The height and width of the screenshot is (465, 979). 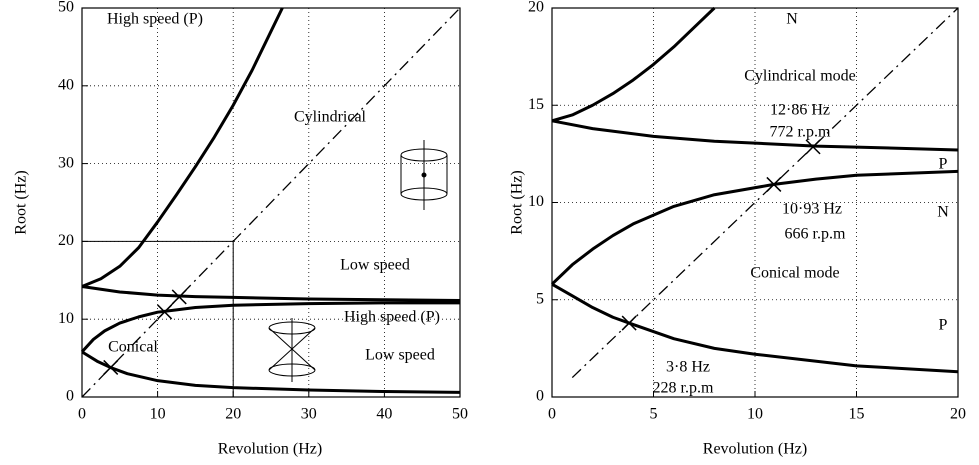 I want to click on cylinder-icon, so click(x=424, y=175).